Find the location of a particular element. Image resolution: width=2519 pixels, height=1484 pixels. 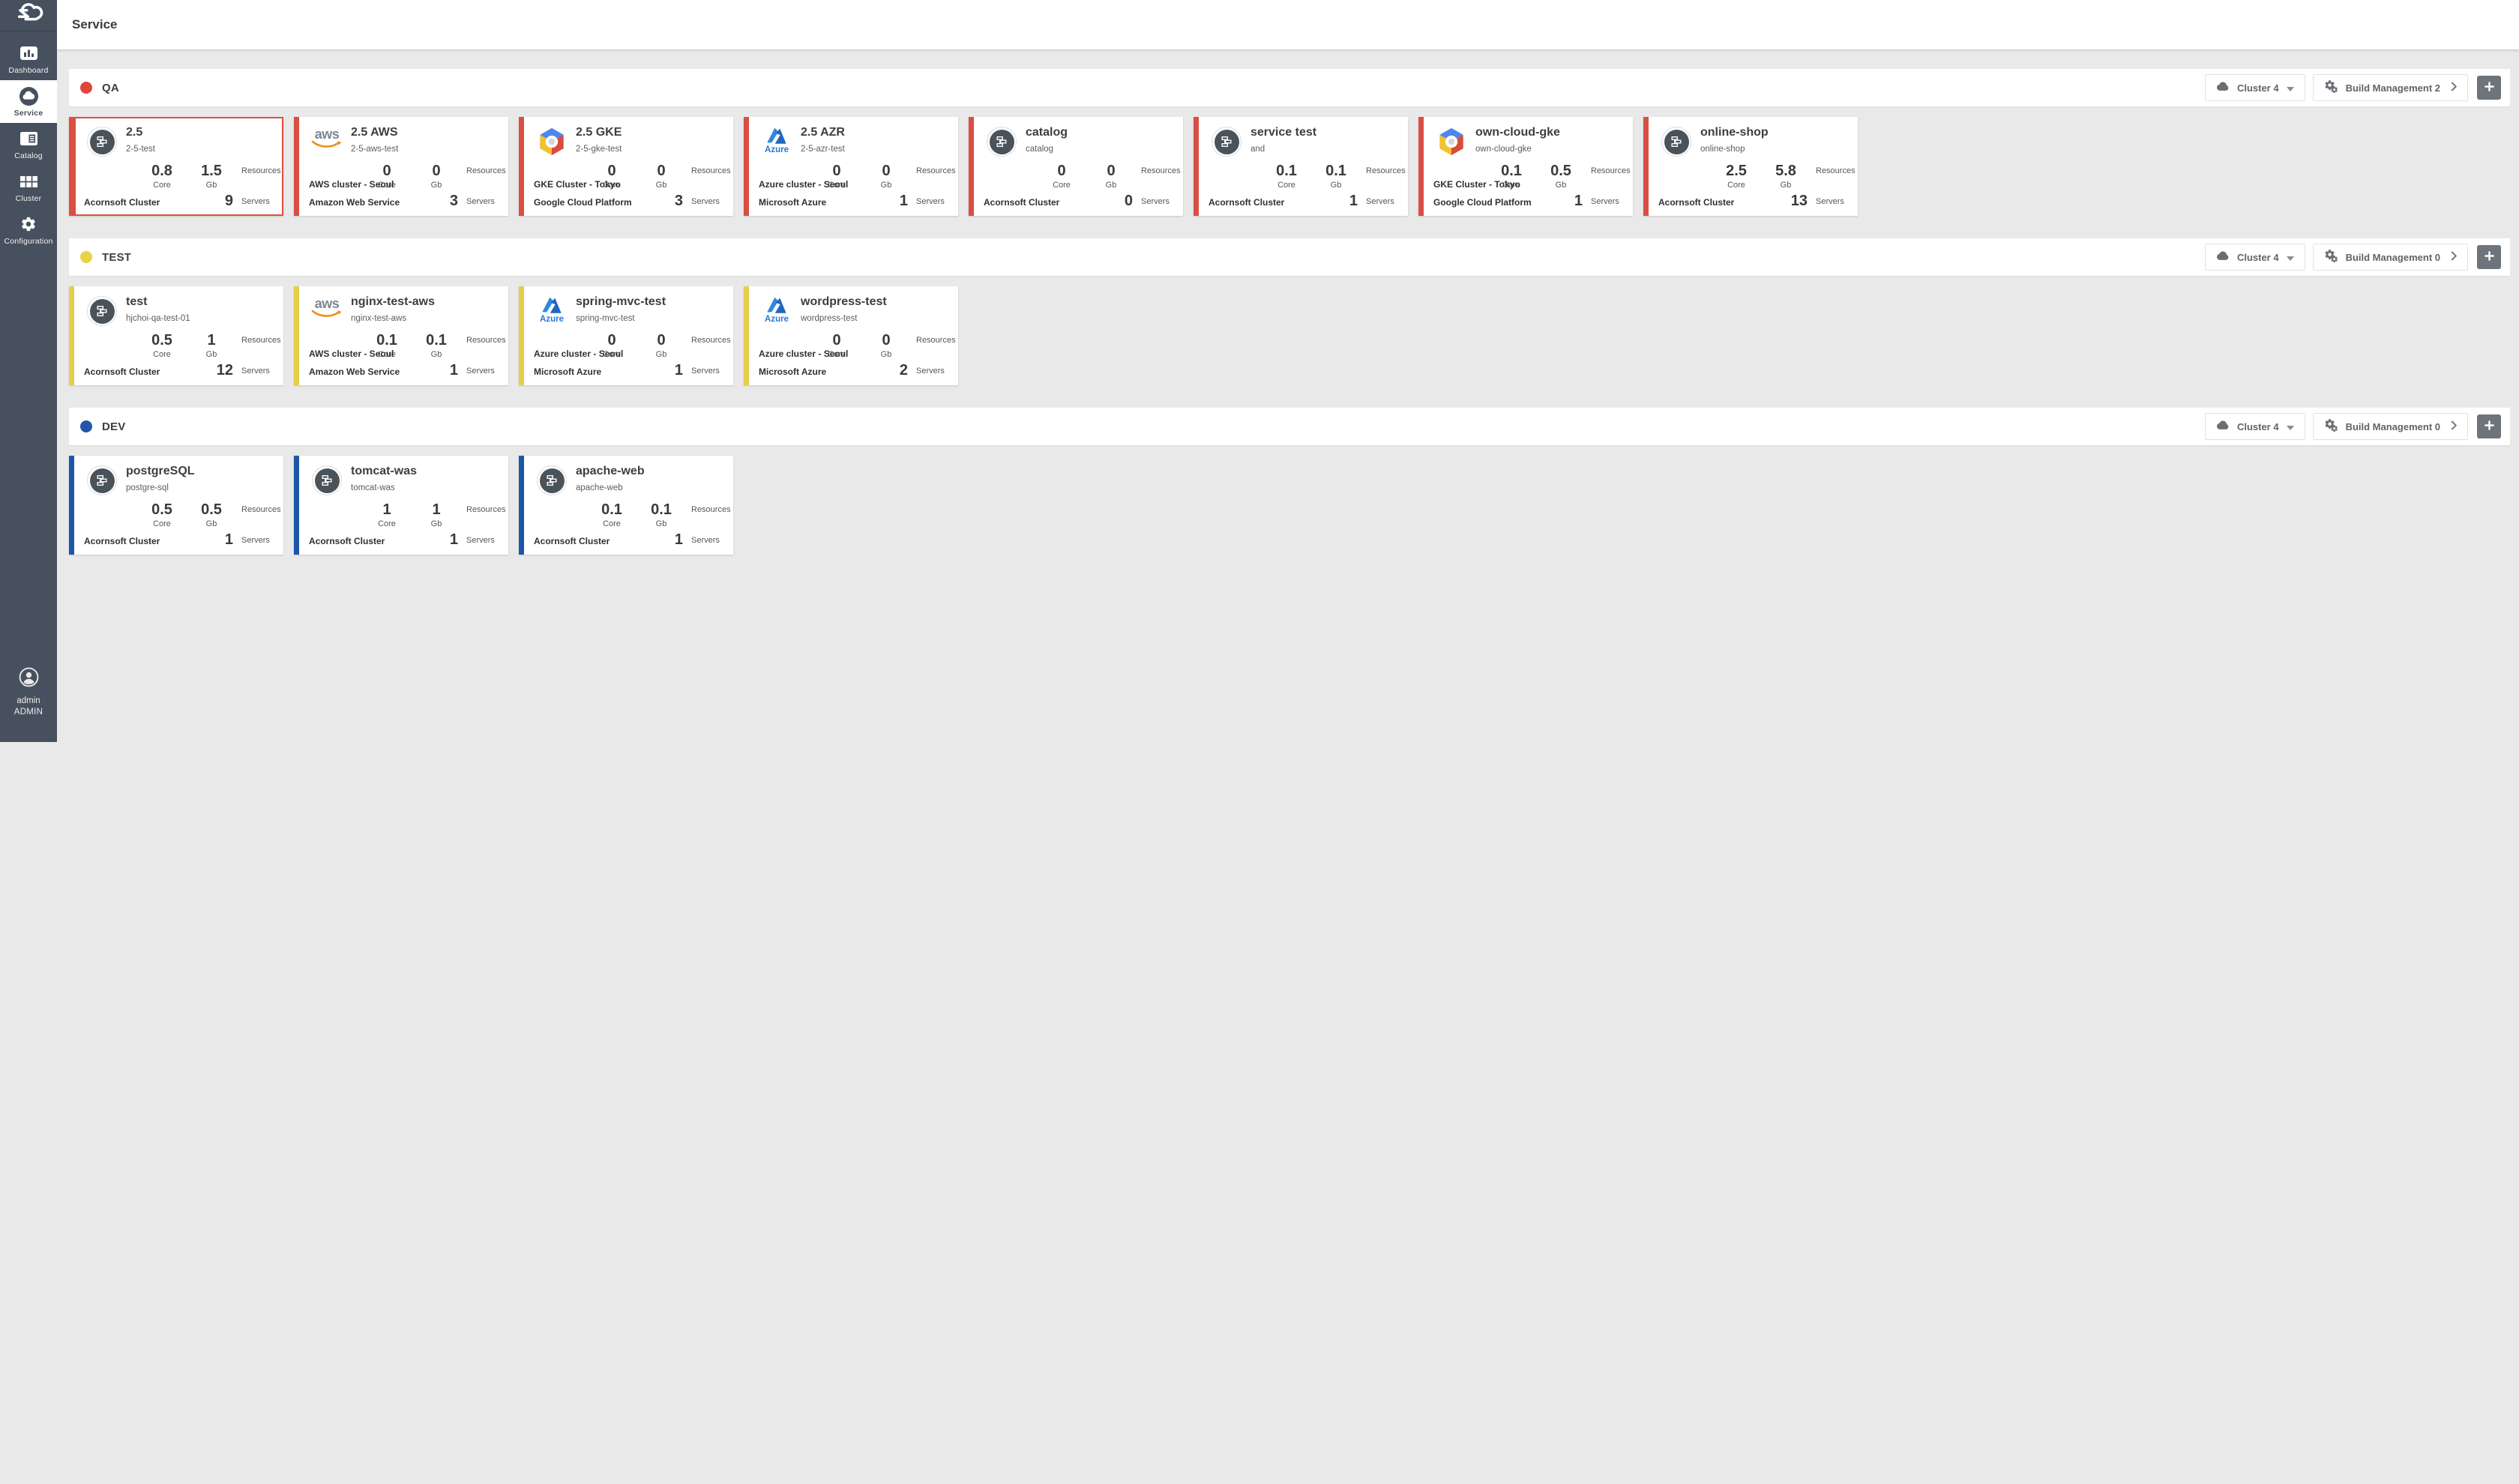

memory-group: 0.1 Gb is located at coordinates (661, 515).